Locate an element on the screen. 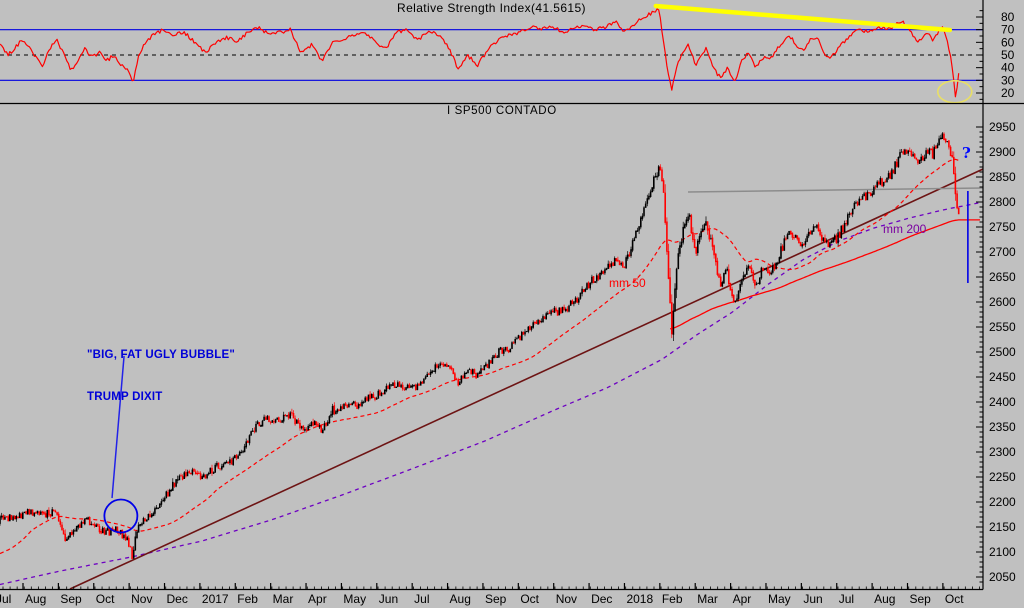 The image size is (1024, 608). price-tick-label: 2700 is located at coordinates (1002, 252).